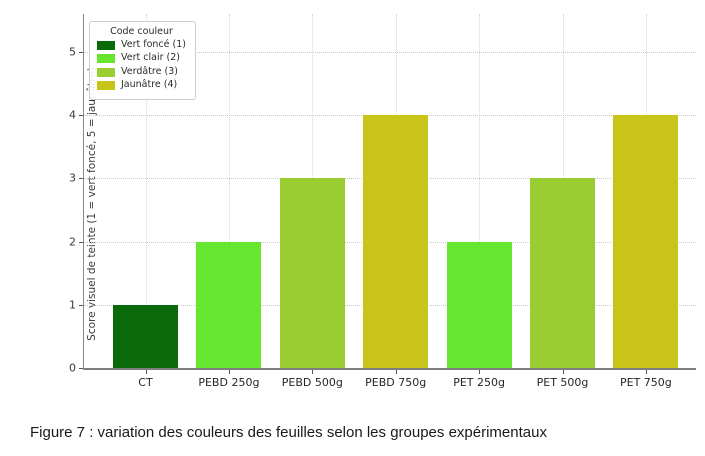 The image size is (705, 456). What do you see at coordinates (479, 382) in the screenshot?
I see `x-tick-label: PET 250g` at bounding box center [479, 382].